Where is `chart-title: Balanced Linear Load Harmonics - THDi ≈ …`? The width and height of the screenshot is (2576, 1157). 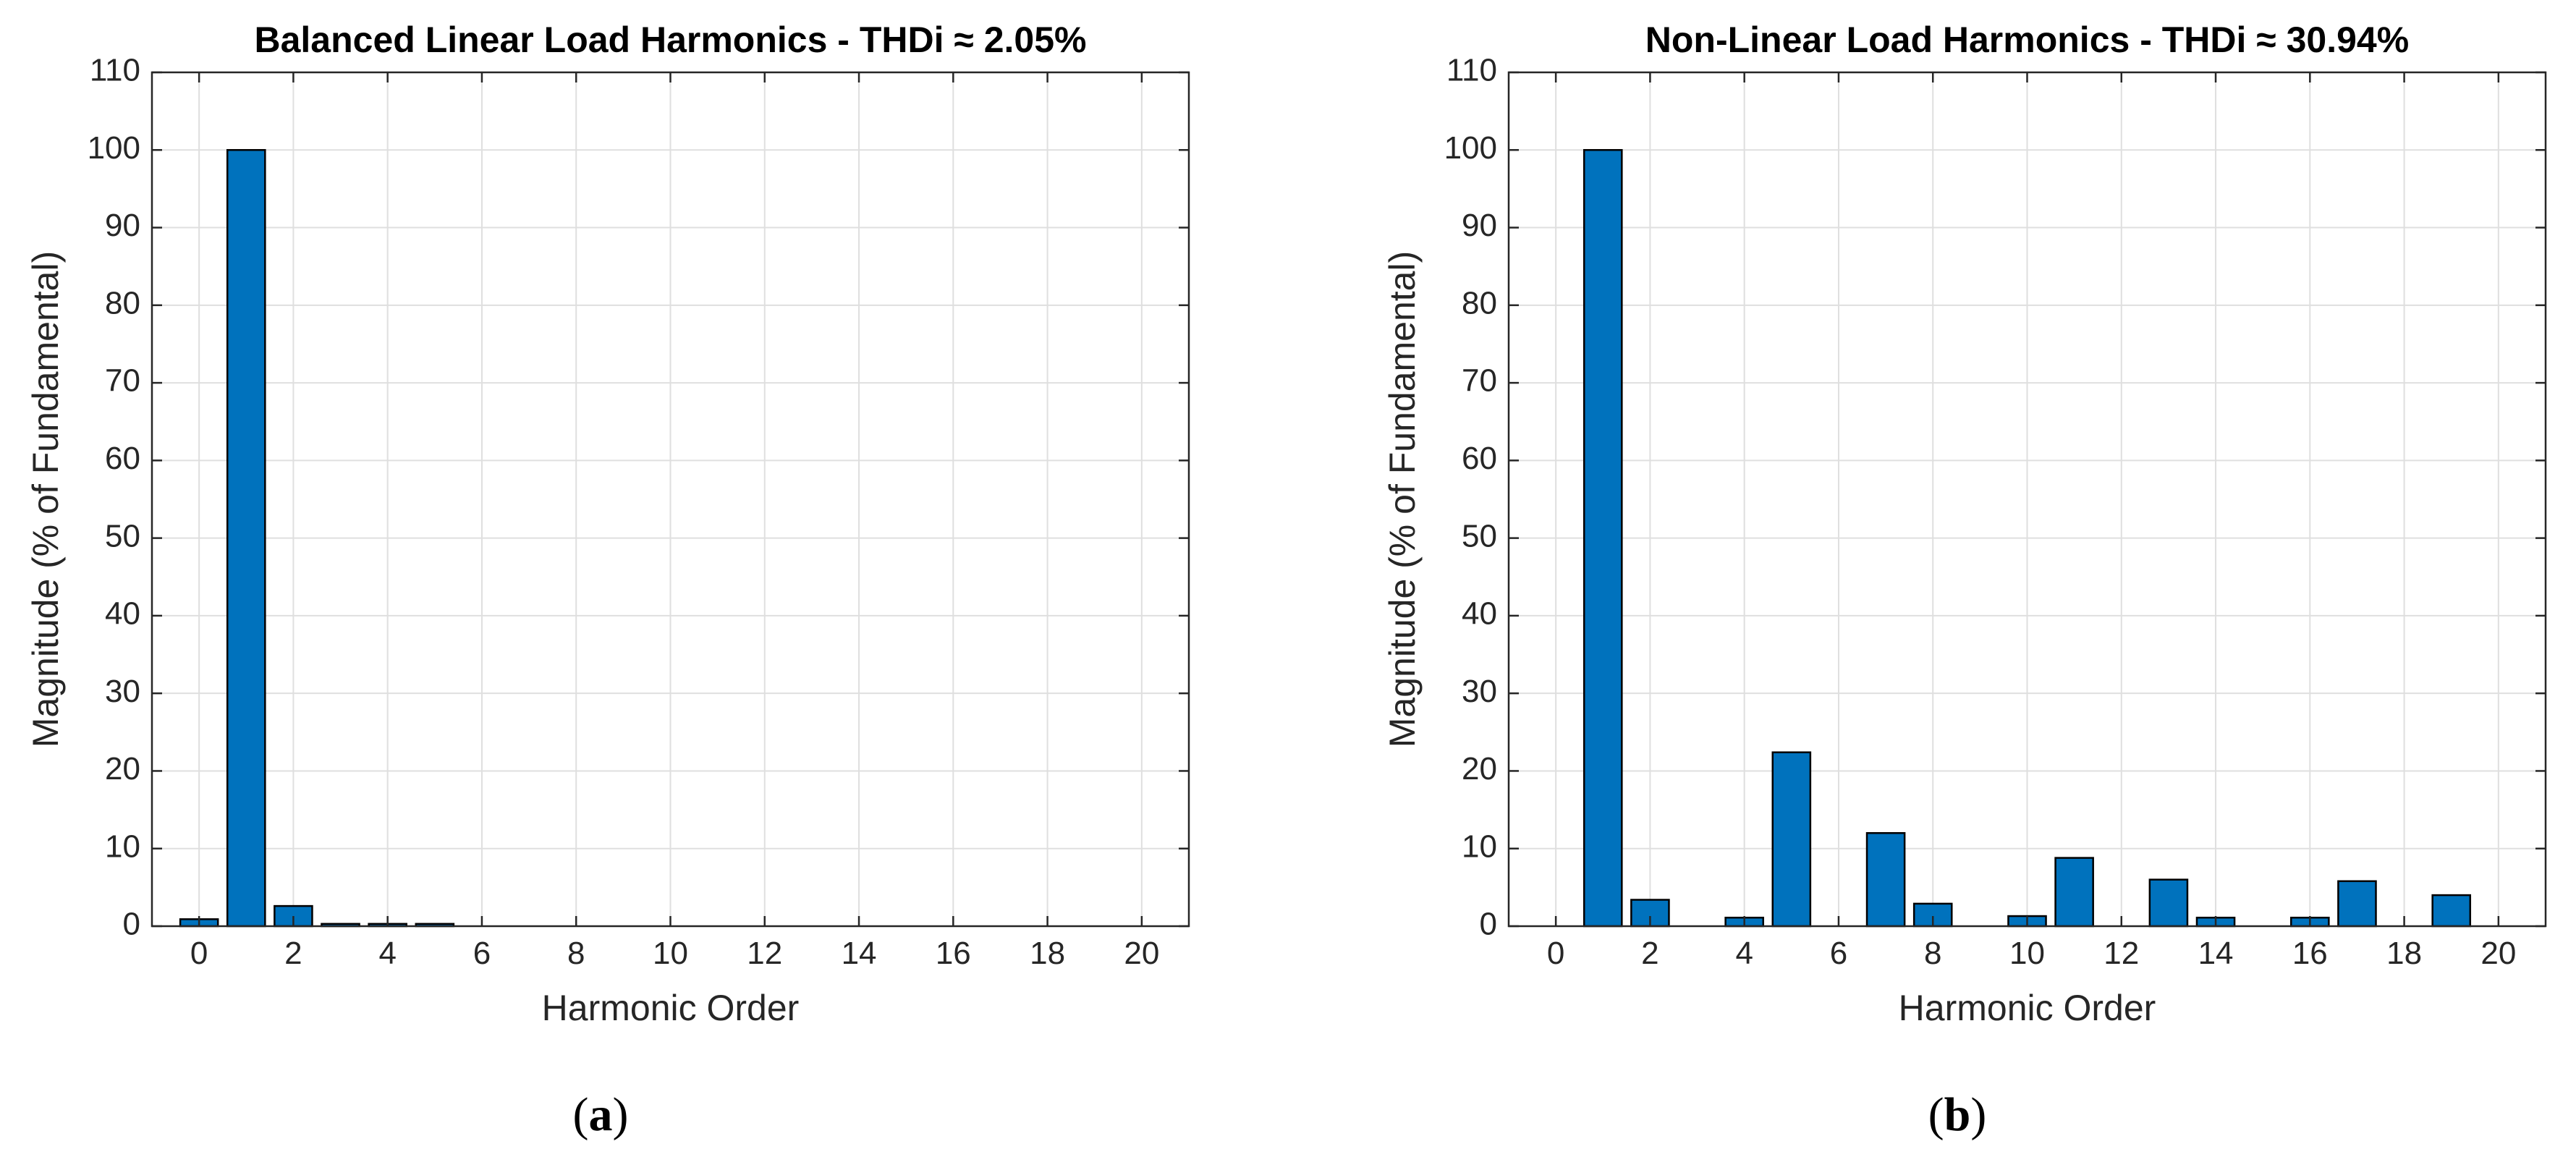 chart-title: Balanced Linear Load Harmonics - THDi ≈ … is located at coordinates (671, 40).